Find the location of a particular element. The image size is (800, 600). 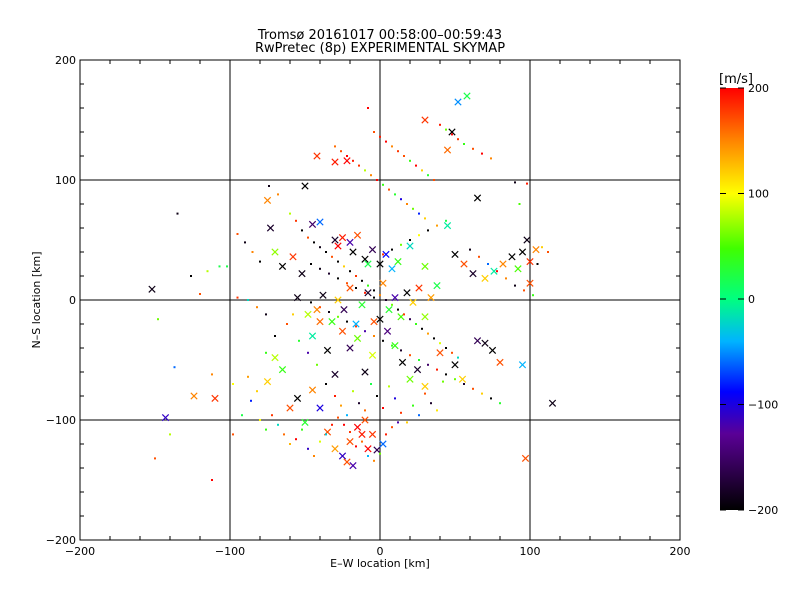

colorbar-ticks: −200 −100 0 100 200 is located at coordinates (749, 299).